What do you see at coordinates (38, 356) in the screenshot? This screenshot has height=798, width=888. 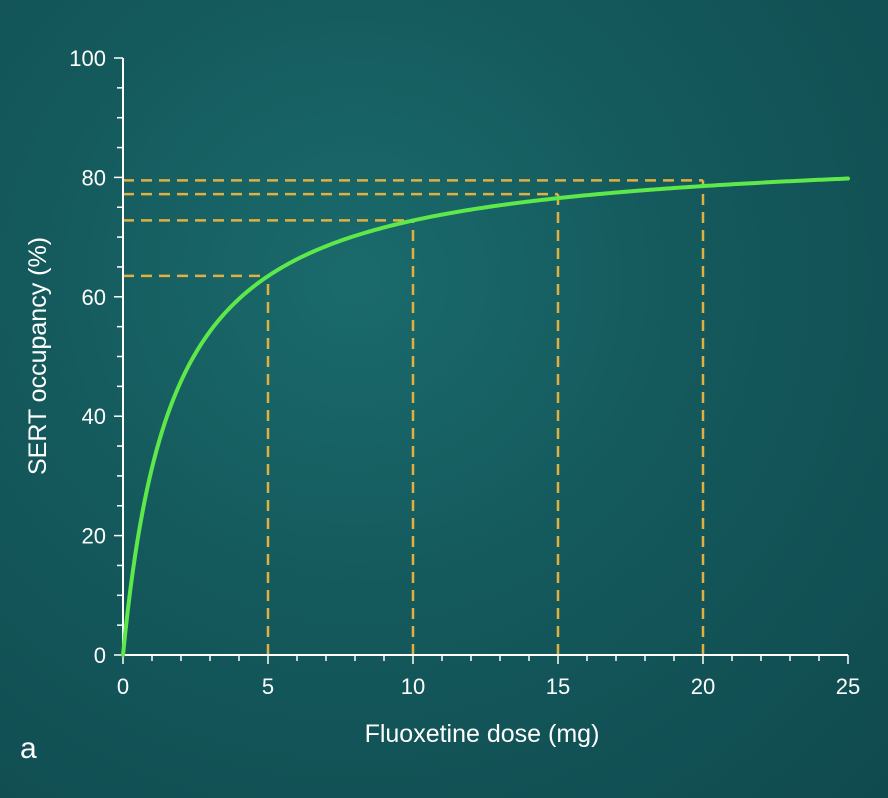 I see `y-axis-title: SERT occupancy (%)` at bounding box center [38, 356].